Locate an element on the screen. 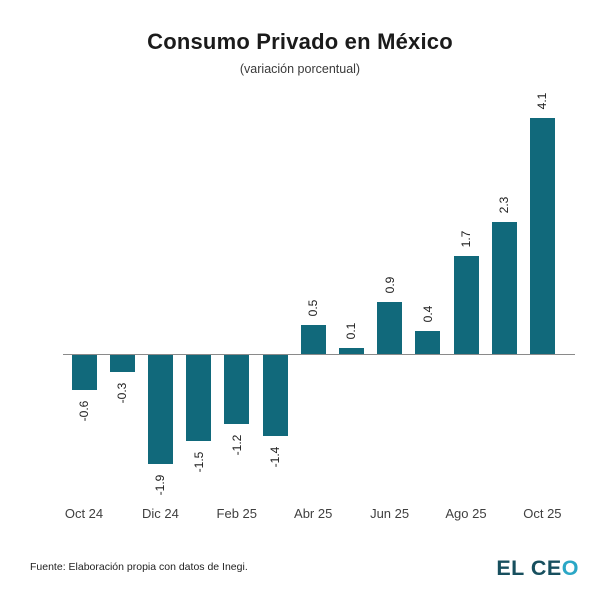  el-ceo-logo: EL CEO is located at coordinates (537, 568).